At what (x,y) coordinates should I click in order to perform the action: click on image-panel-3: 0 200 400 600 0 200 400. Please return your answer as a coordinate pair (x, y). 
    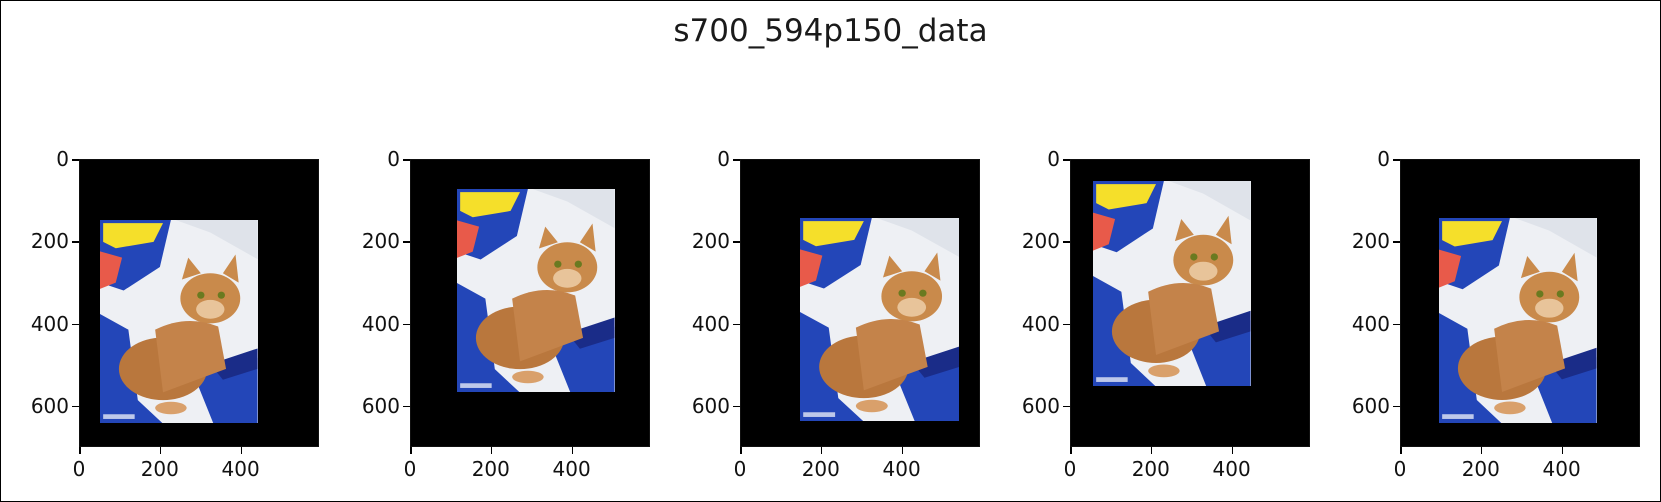
    Looking at the image, I should click on (836, 314).